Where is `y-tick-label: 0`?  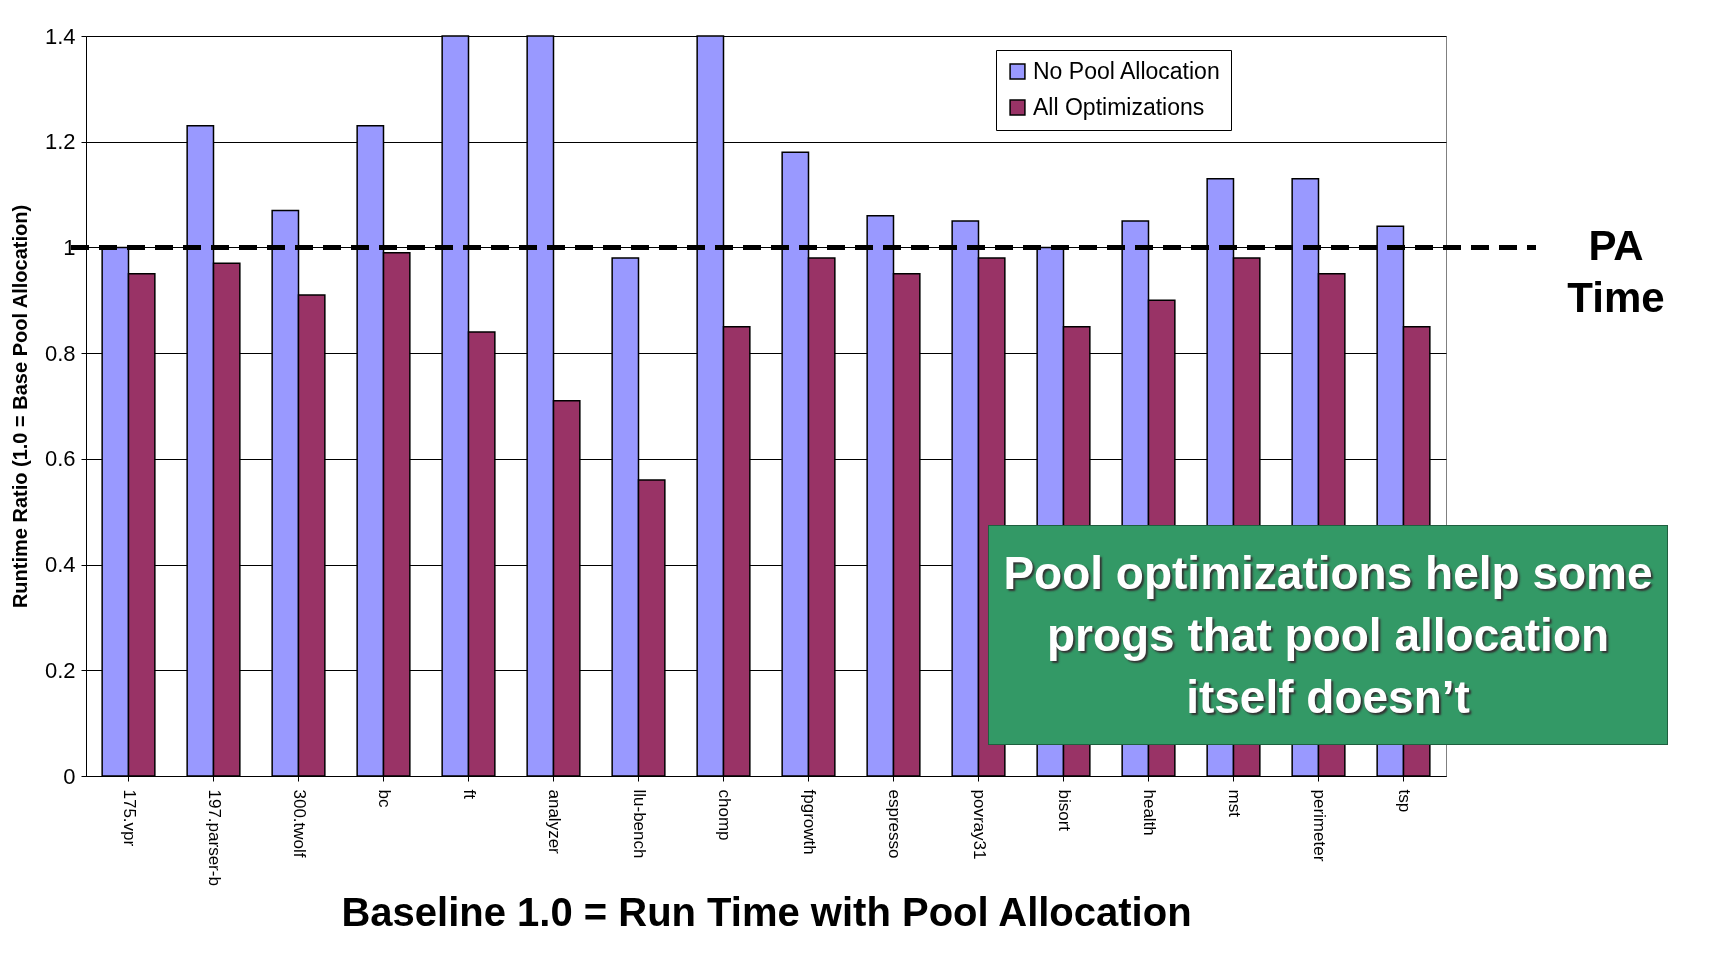 y-tick-label: 0 is located at coordinates (69, 776).